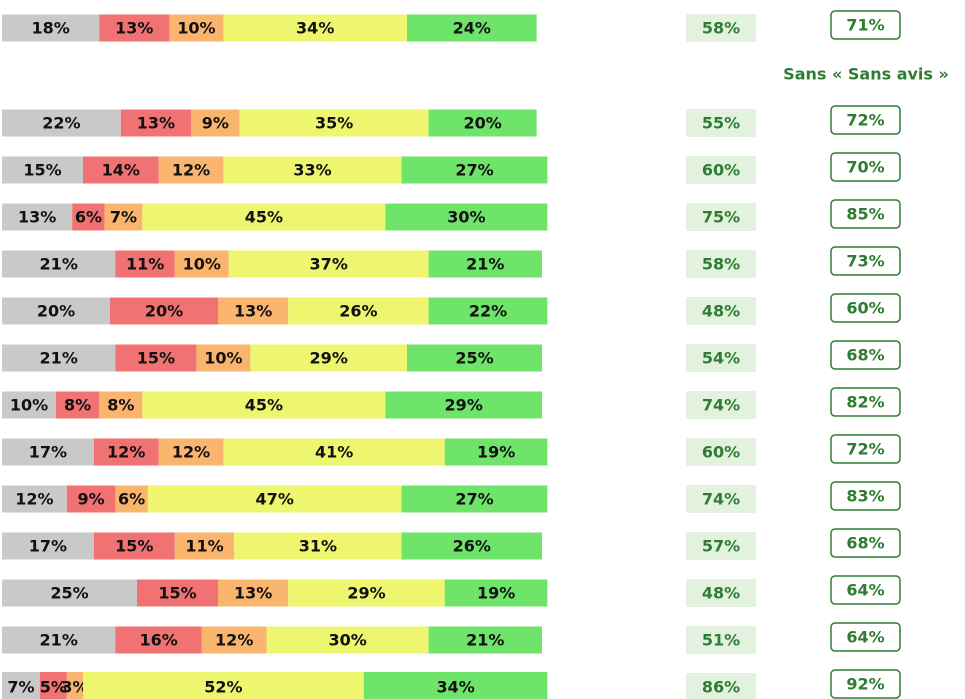 This screenshot has height=699, width=965. Describe the element at coordinates (721, 358) in the screenshot. I see `total-value: 54%` at that location.